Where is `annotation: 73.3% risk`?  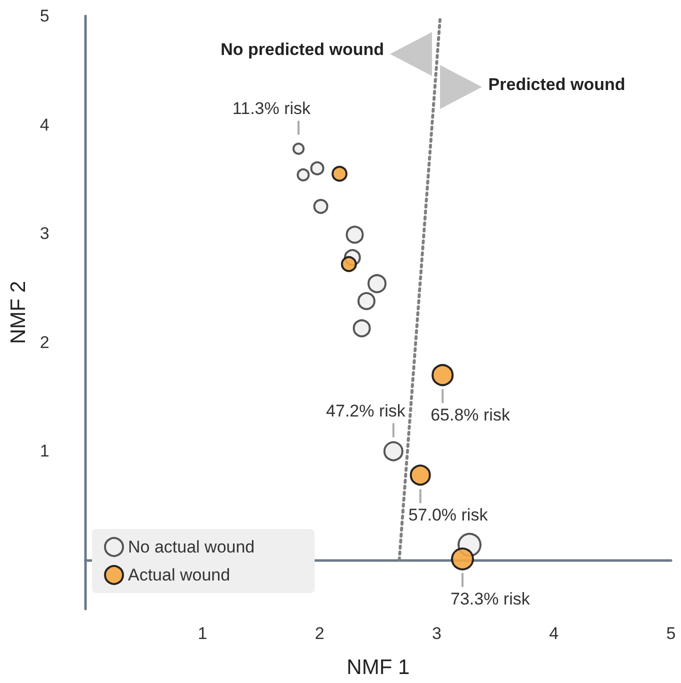
annotation: 73.3% risk is located at coordinates (490, 598).